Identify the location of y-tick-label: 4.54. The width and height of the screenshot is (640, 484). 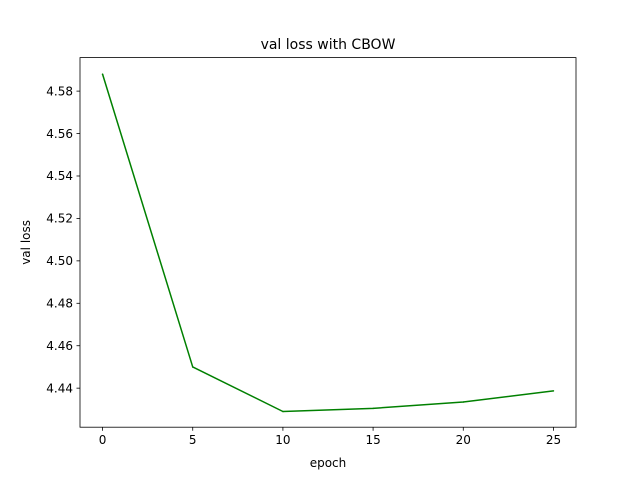
(59, 176).